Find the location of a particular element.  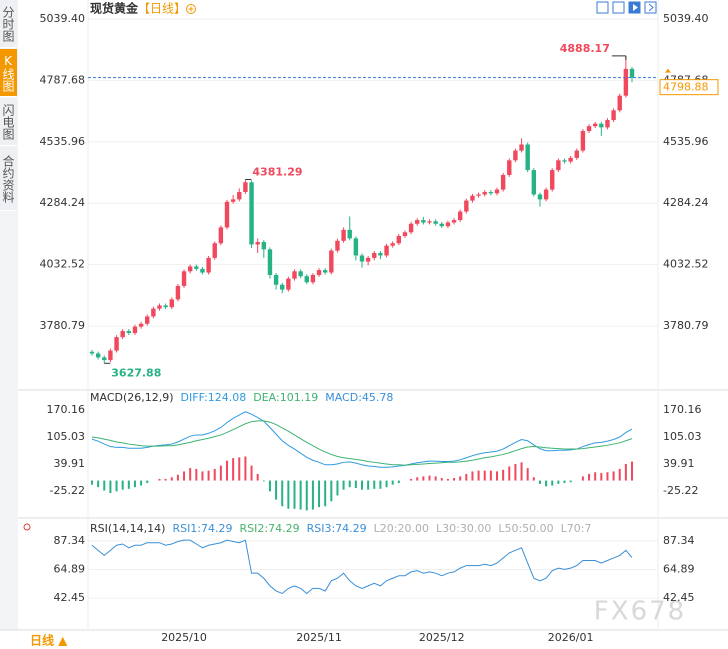

tab: 分时图 is located at coordinates (8, 24).